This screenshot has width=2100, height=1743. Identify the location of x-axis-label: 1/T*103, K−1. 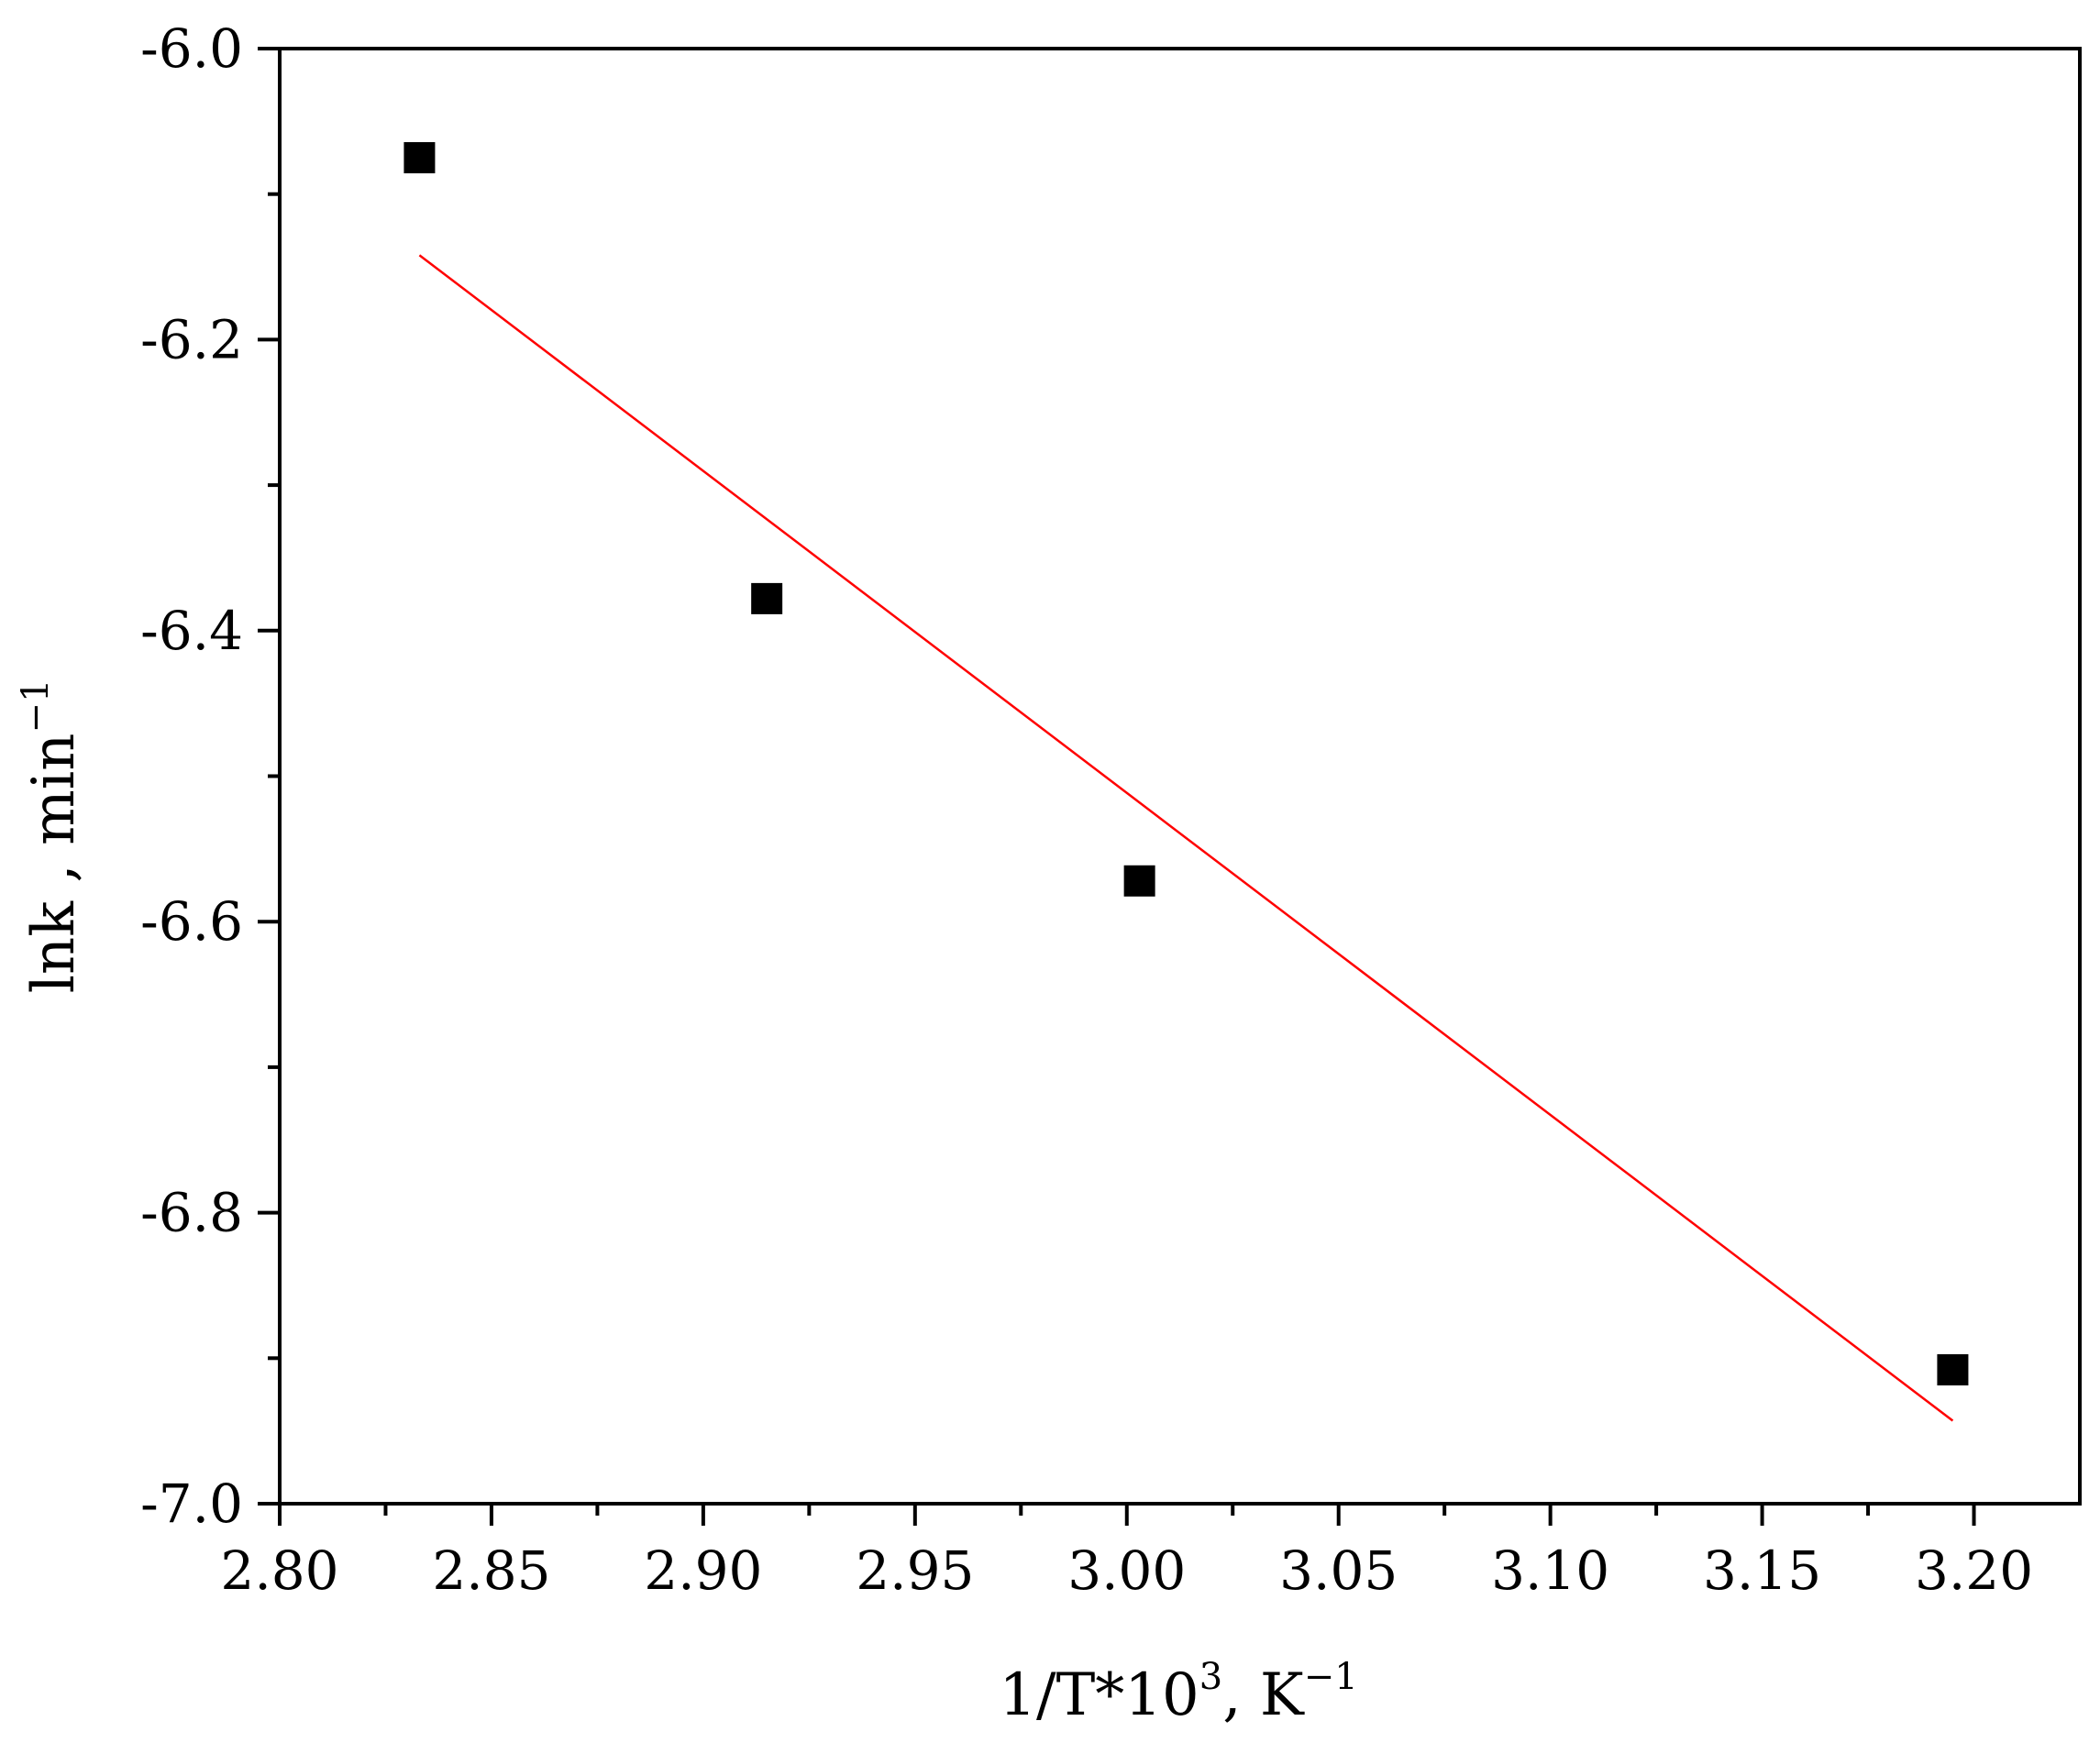
(1178, 1692).